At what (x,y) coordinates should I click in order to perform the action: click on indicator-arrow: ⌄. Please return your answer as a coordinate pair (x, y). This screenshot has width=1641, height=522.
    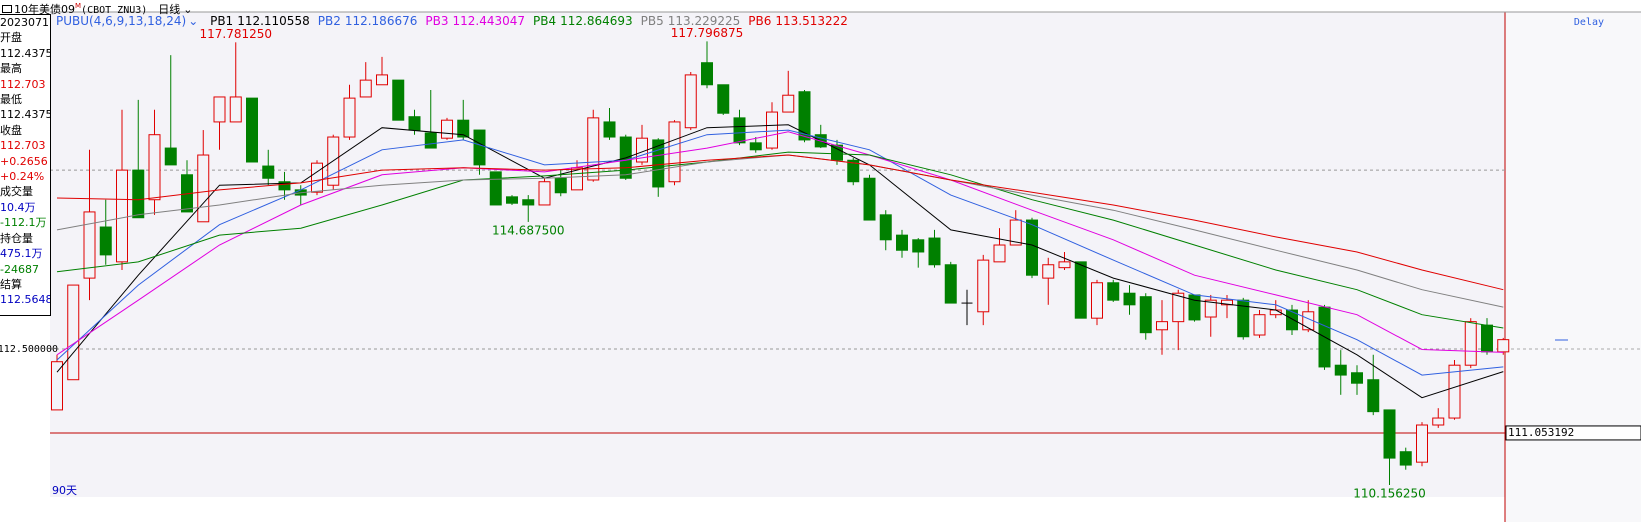
    Looking at the image, I should click on (193, 21).